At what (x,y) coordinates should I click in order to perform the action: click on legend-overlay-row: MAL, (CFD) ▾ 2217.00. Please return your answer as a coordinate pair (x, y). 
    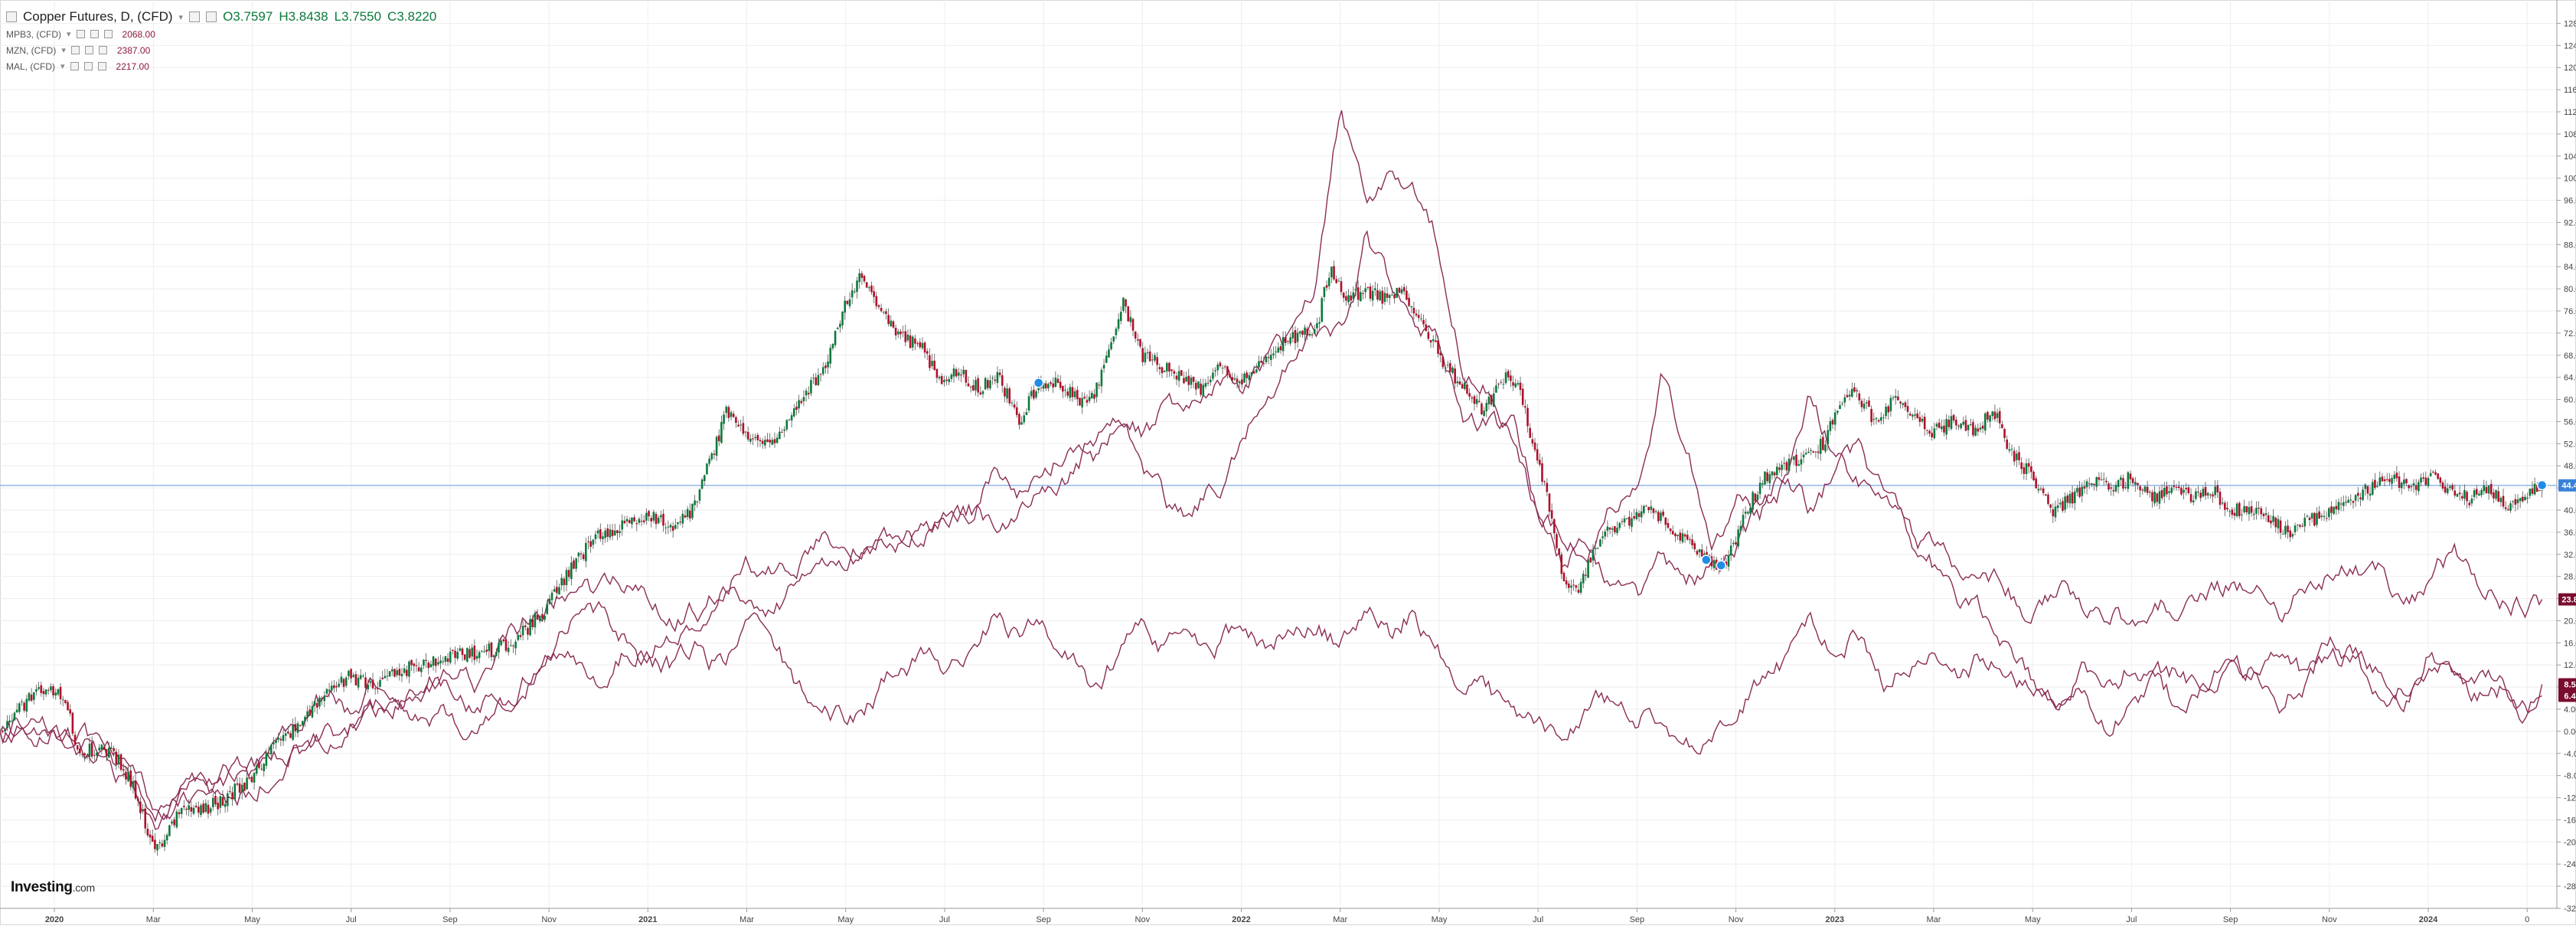
    Looking at the image, I should click on (221, 66).